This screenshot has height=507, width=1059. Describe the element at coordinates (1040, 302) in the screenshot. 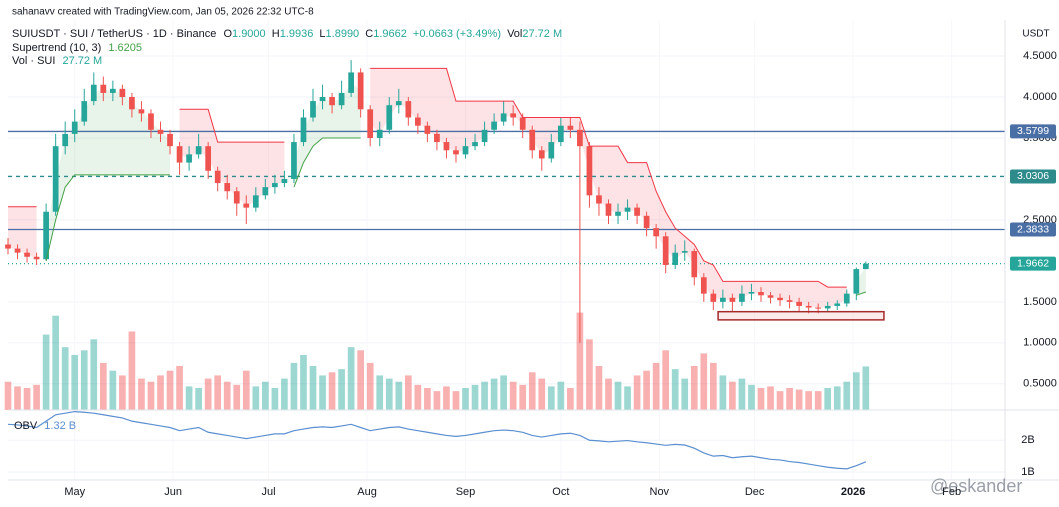

I see `y-tick-label: 1.5000` at that location.